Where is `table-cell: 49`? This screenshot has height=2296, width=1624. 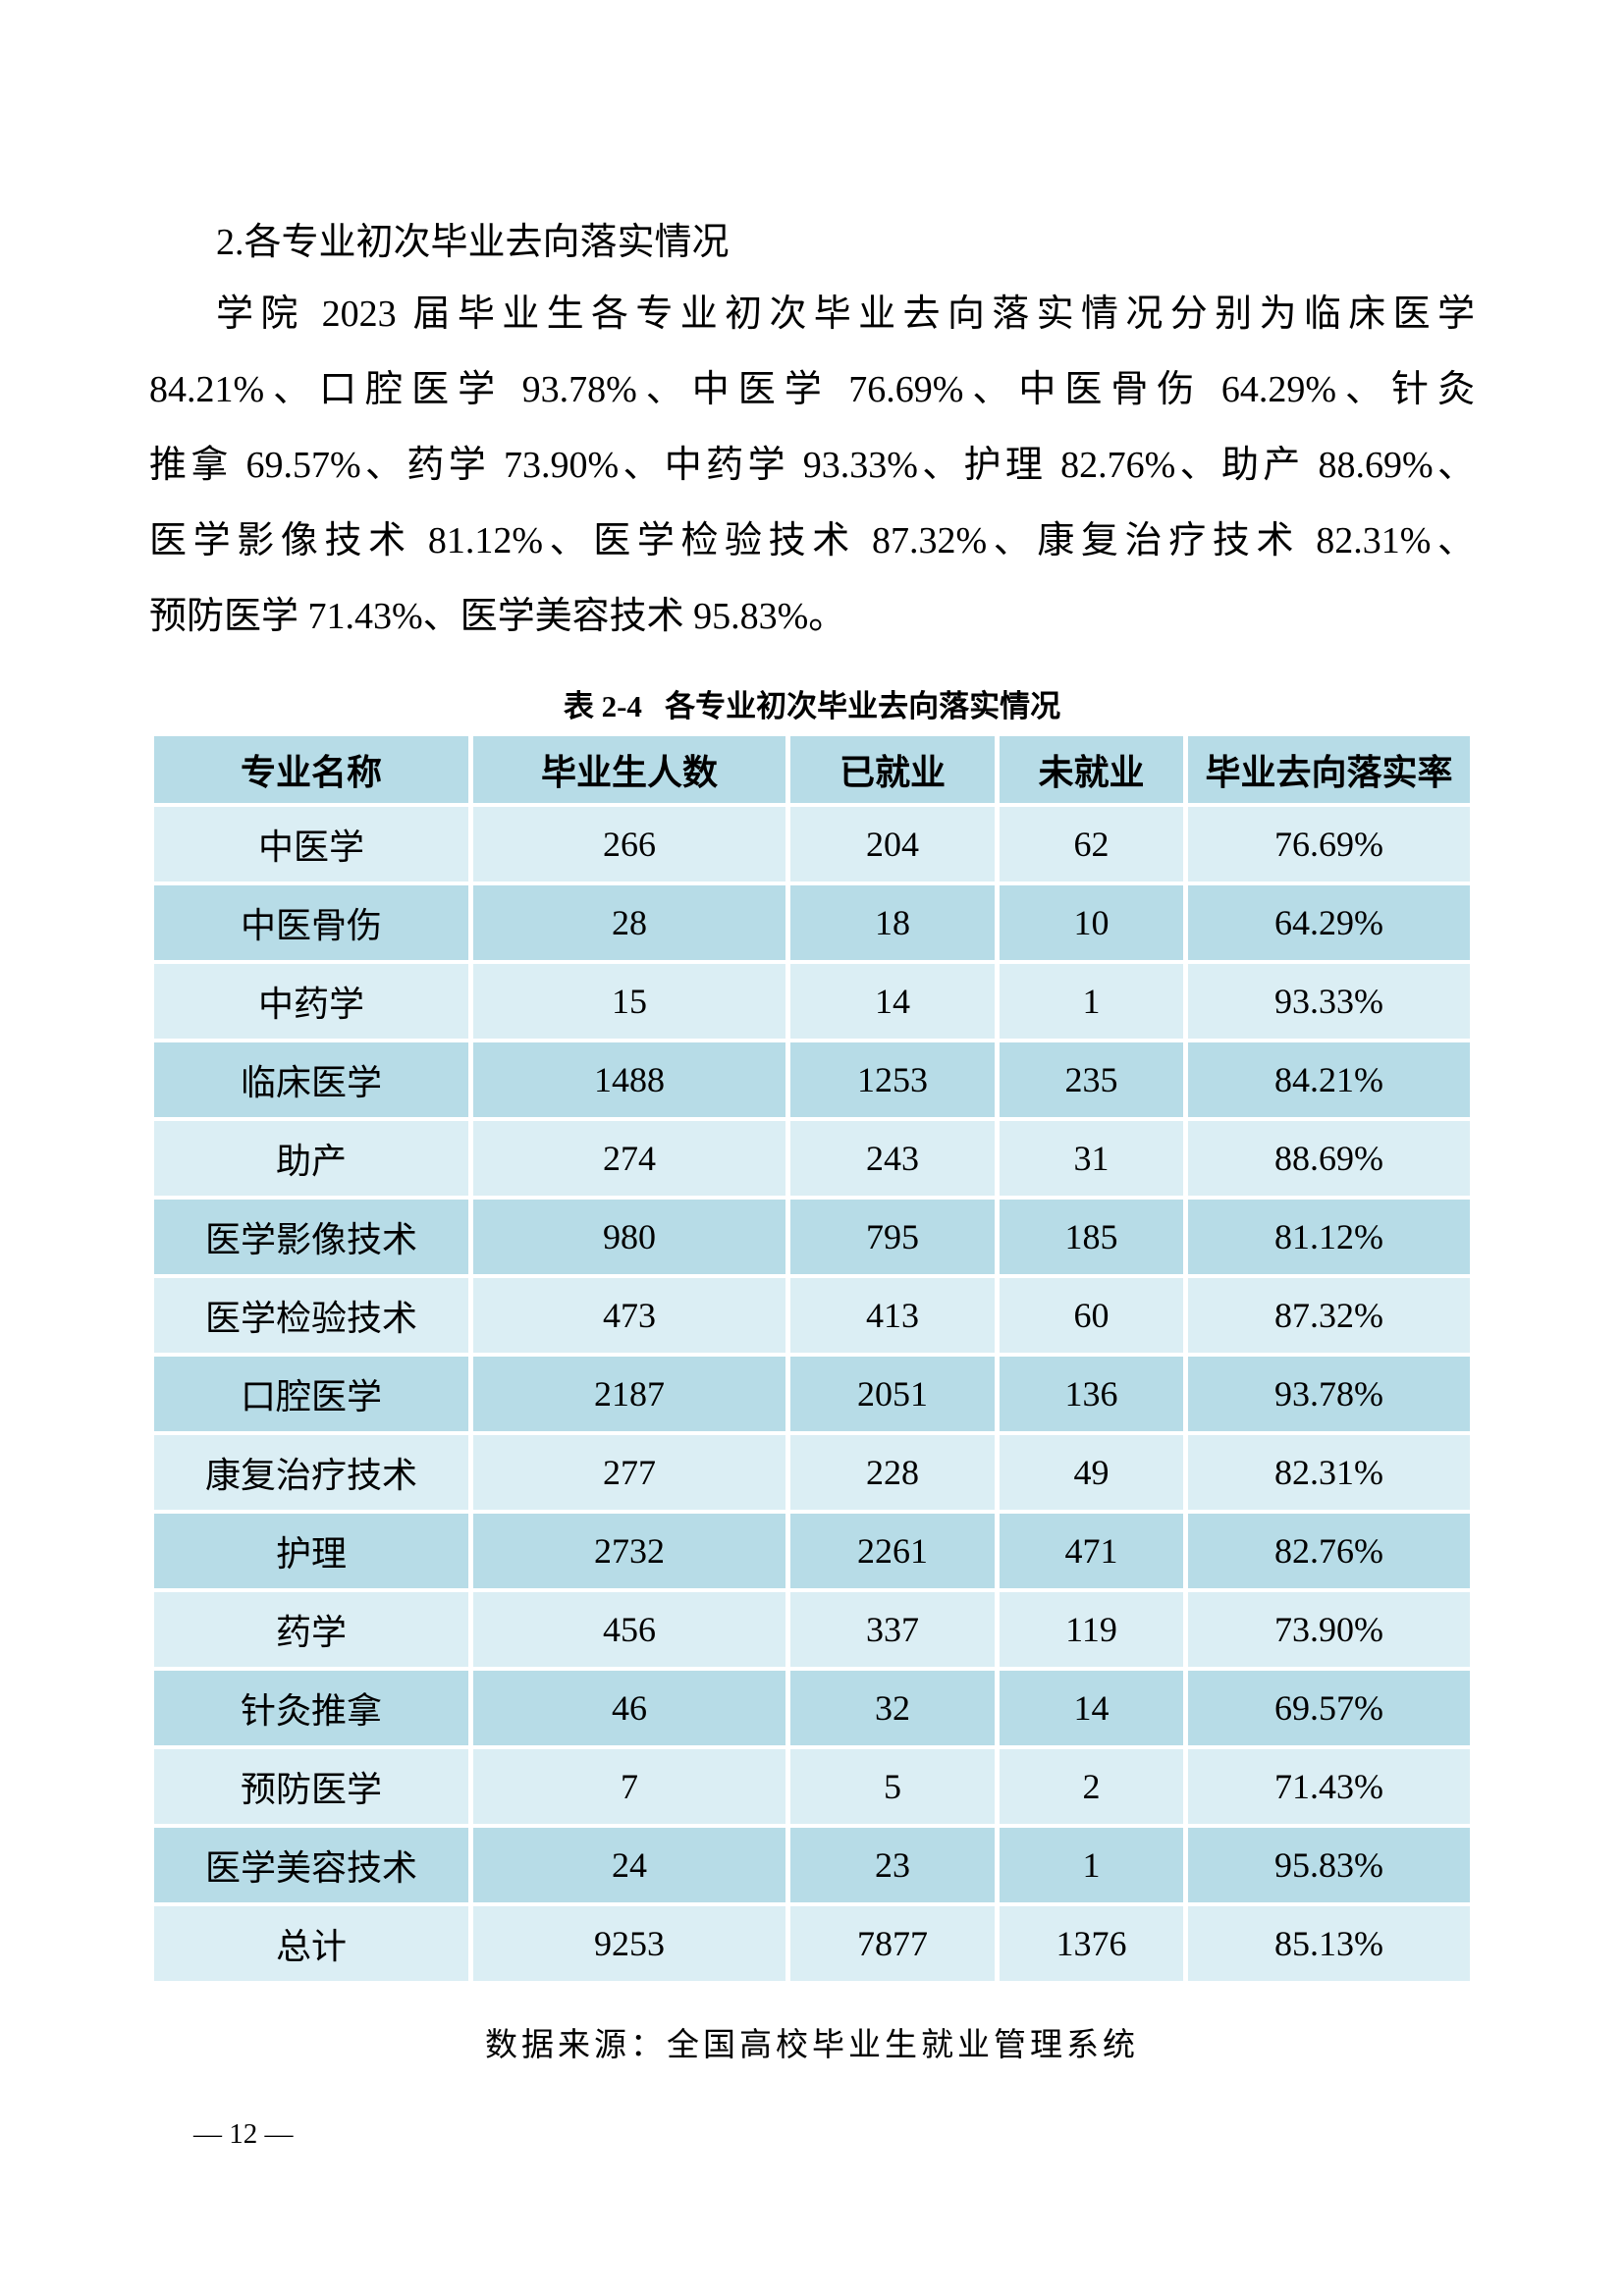 table-cell: 49 is located at coordinates (1091, 1472).